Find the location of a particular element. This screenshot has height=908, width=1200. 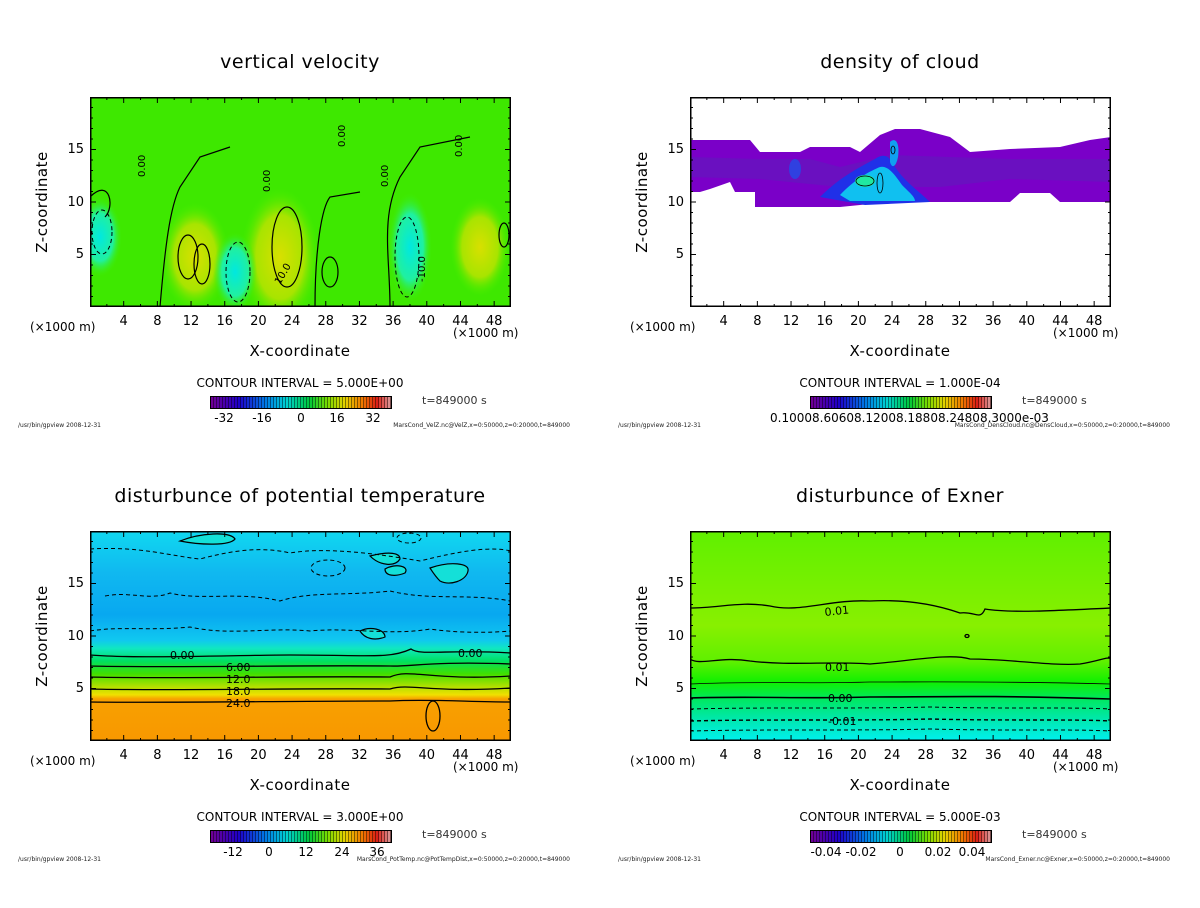

y-tick-label: 10 is located at coordinates (675, 202).